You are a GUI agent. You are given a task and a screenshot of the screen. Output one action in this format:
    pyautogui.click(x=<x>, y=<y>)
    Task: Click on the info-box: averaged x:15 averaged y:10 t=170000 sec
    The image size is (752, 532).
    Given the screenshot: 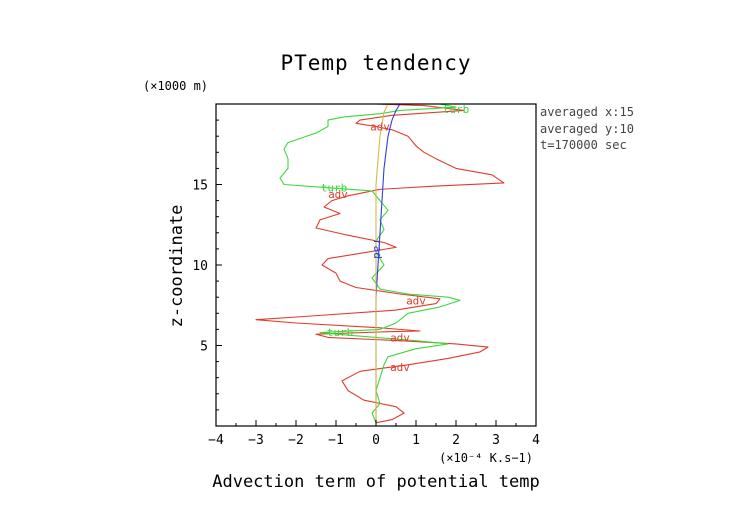 What is the action you would take?
    pyautogui.click(x=587, y=128)
    